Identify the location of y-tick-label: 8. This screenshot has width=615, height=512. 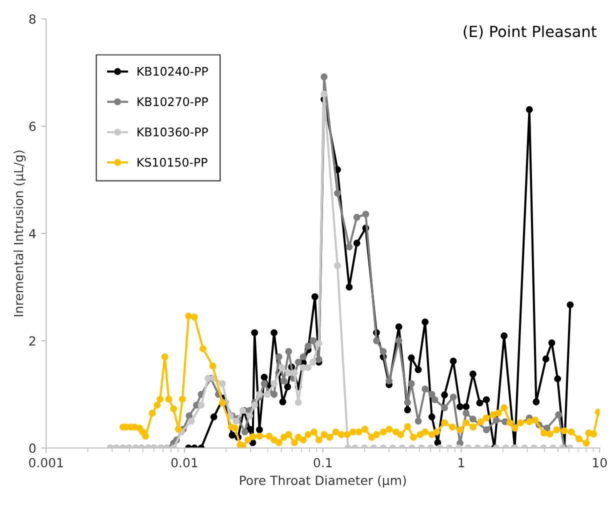
(32, 19).